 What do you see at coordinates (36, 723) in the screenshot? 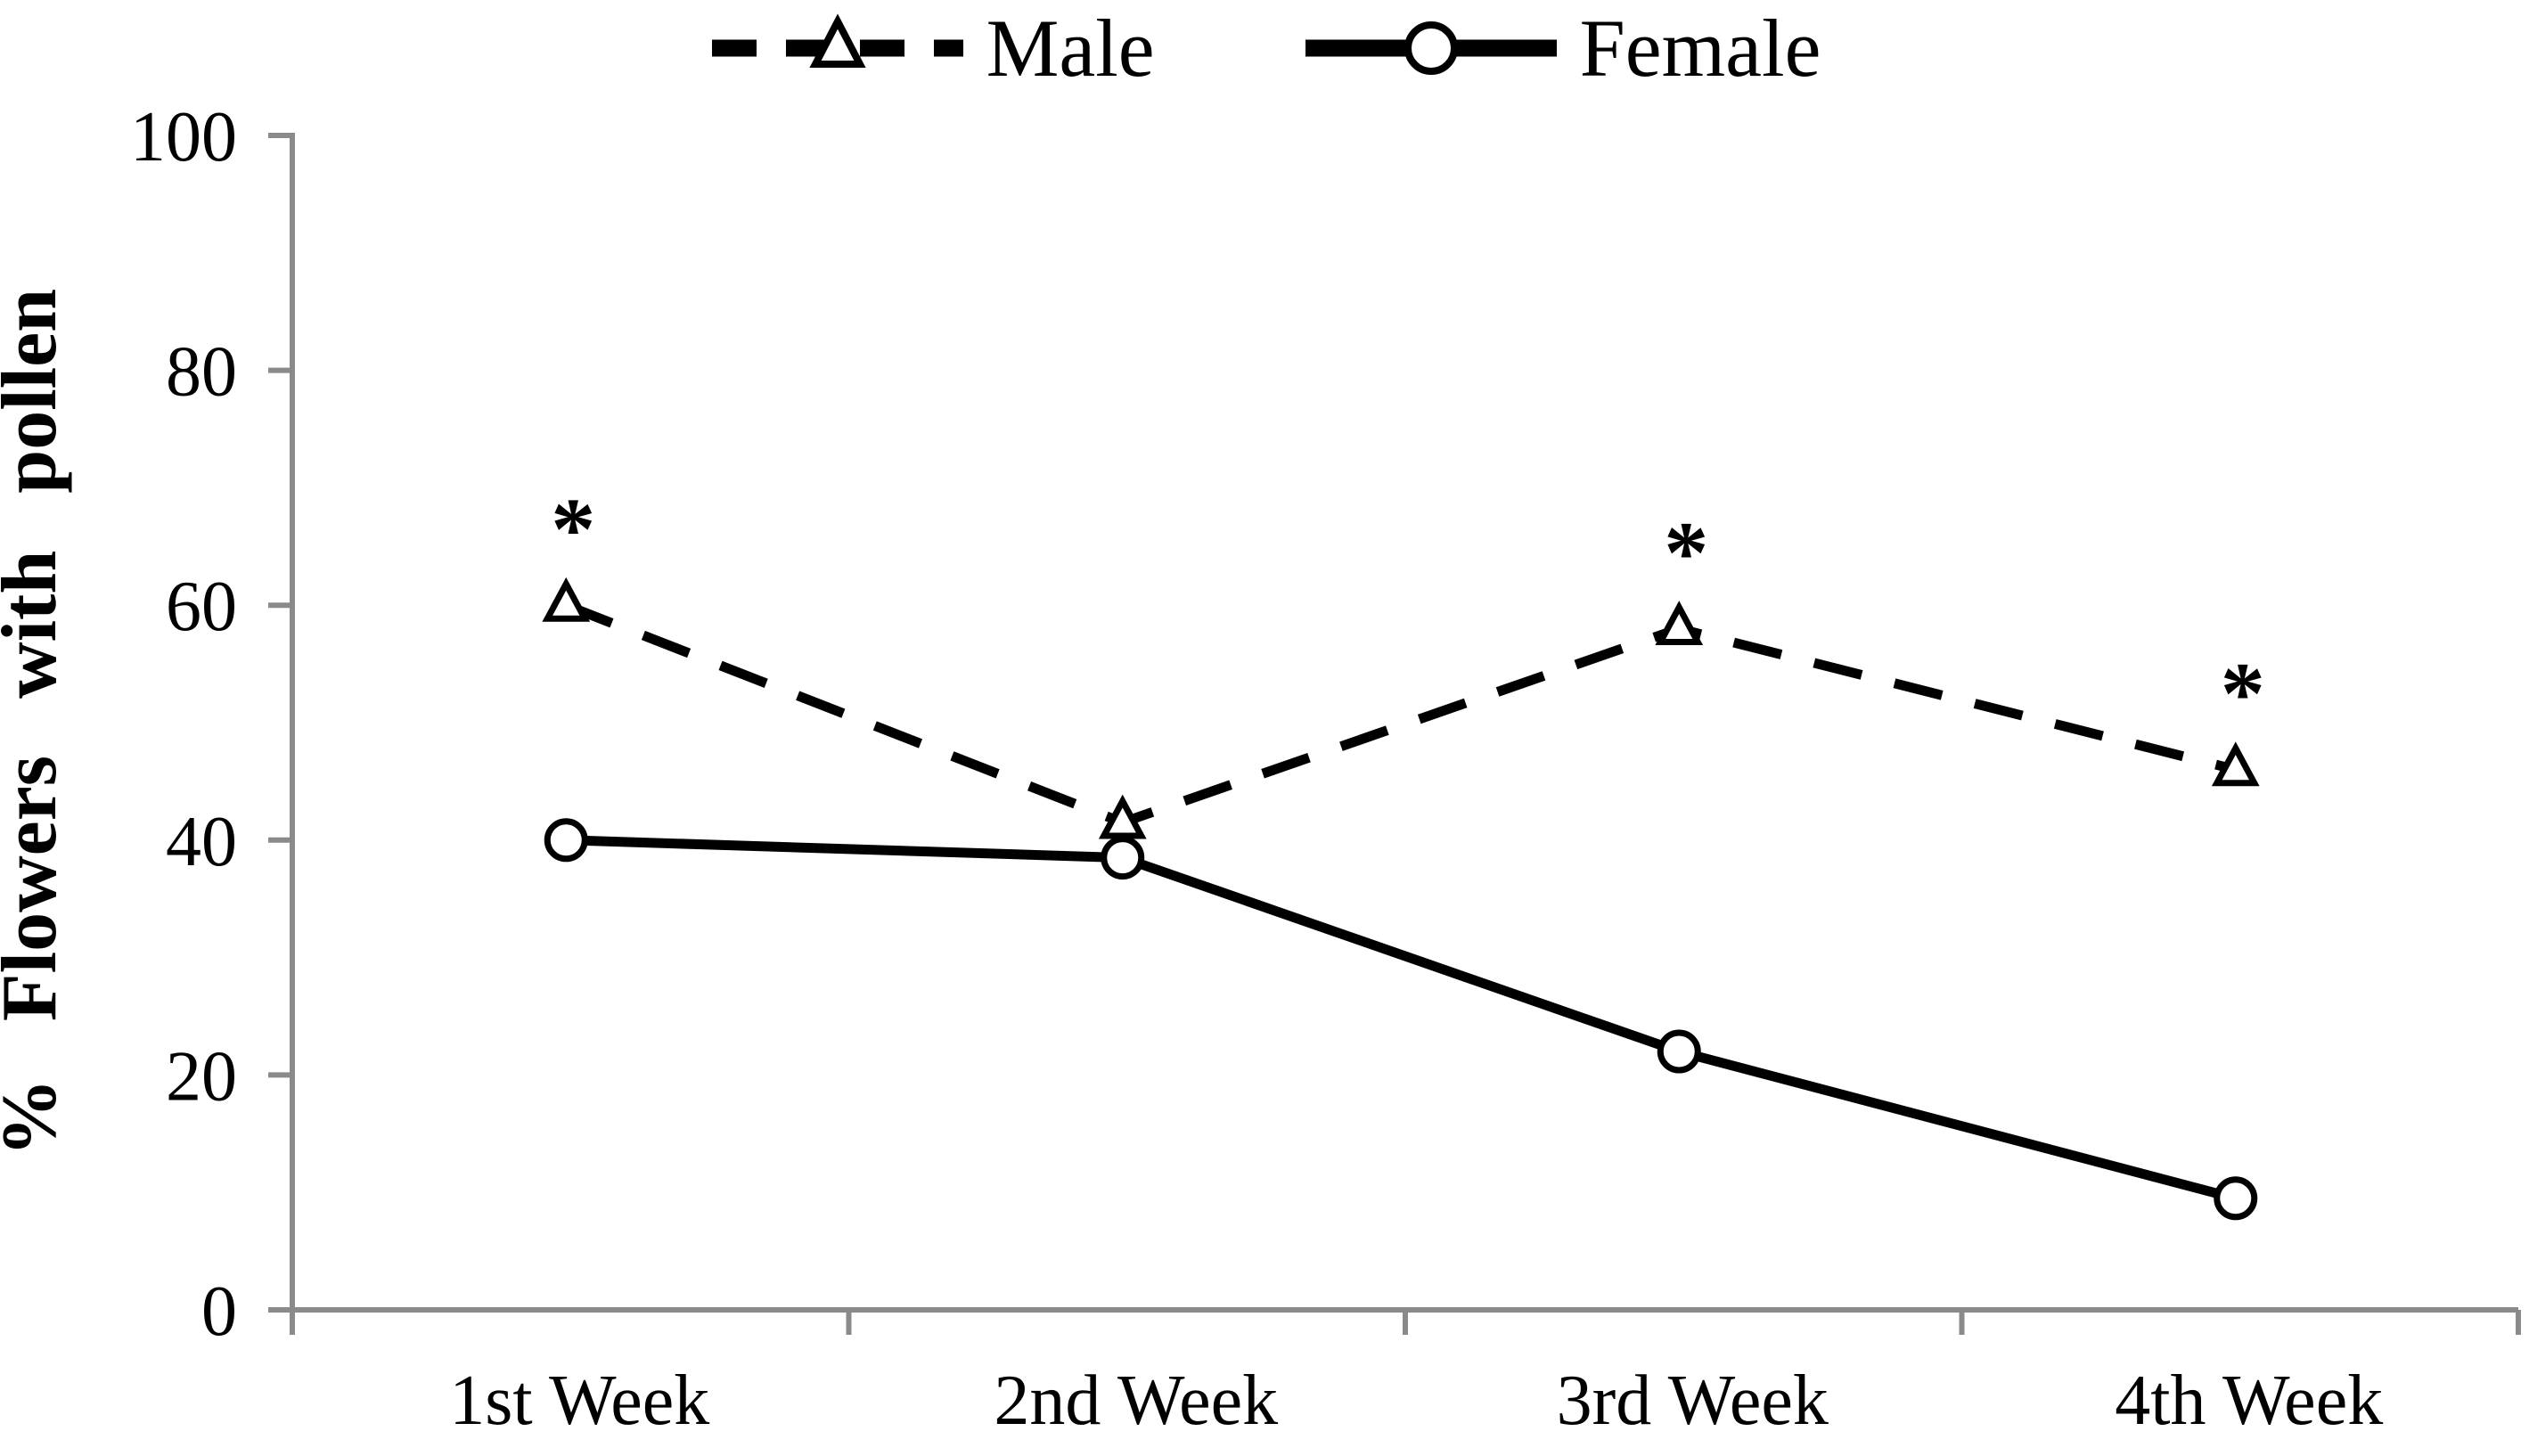
I see `y-axis-title: % Flowers with pollen` at bounding box center [36, 723].